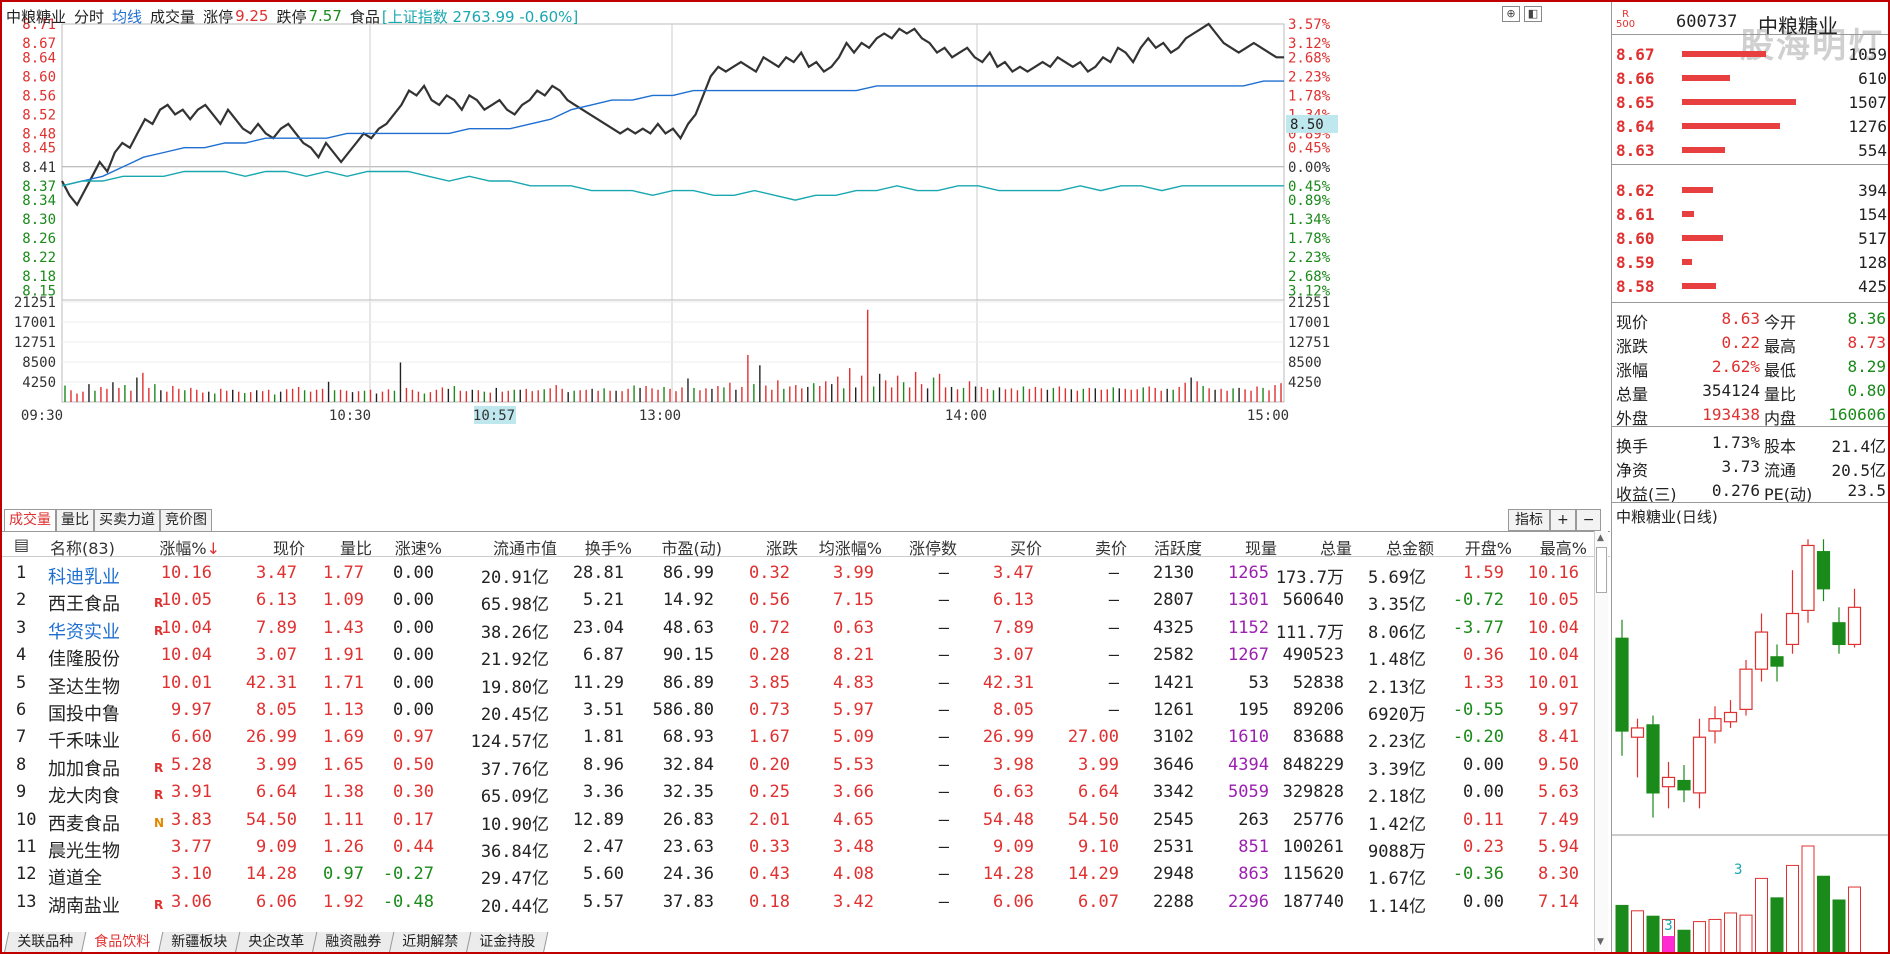  What do you see at coordinates (1563, 548) in the screenshot?
I see `column-header: 最高%` at bounding box center [1563, 548].